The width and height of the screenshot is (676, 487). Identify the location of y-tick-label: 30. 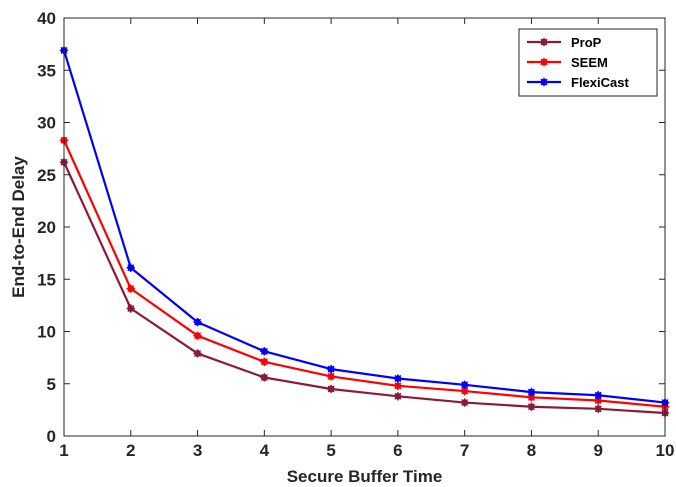
(46, 123).